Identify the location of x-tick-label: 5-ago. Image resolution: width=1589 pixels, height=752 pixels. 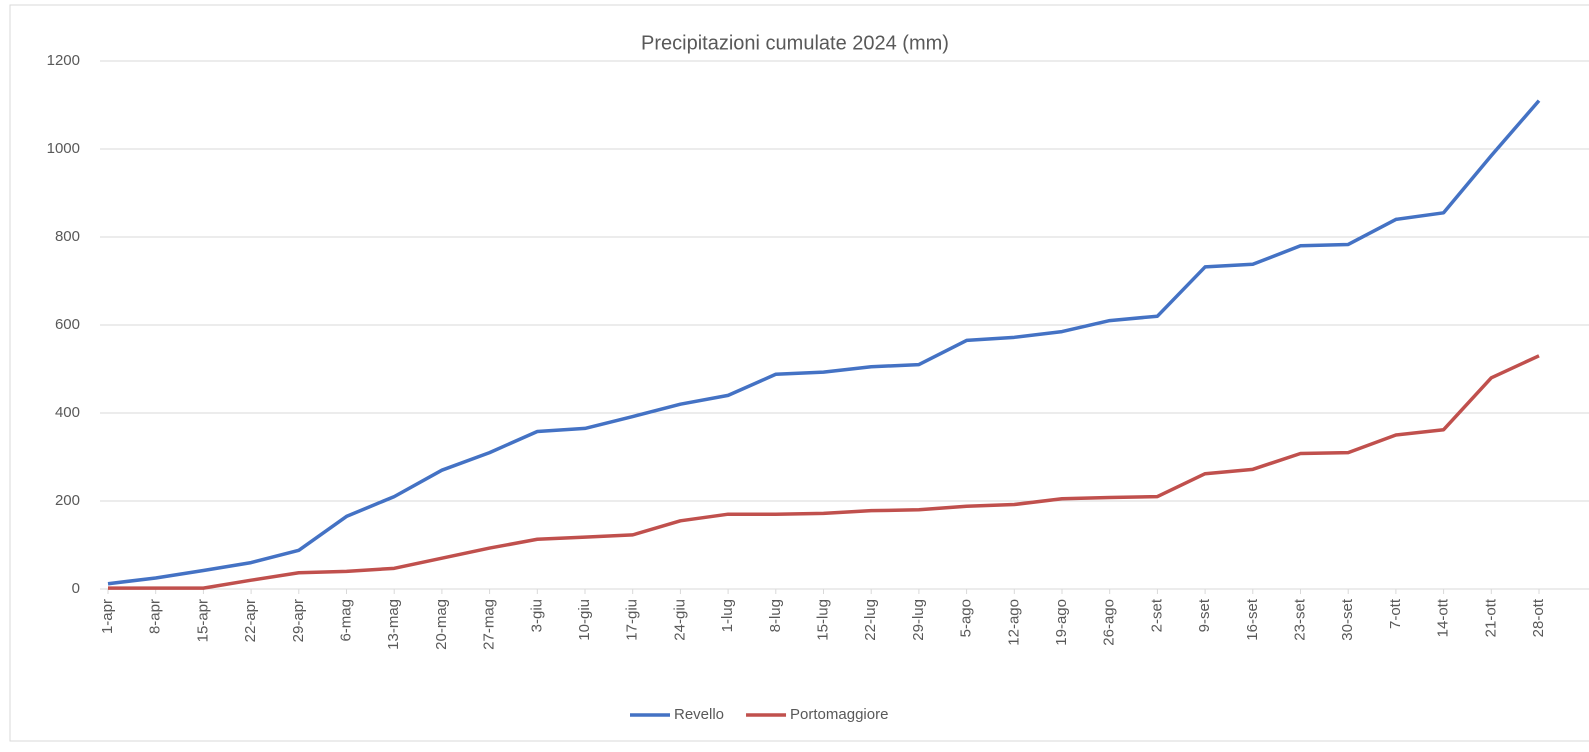
(966, 618).